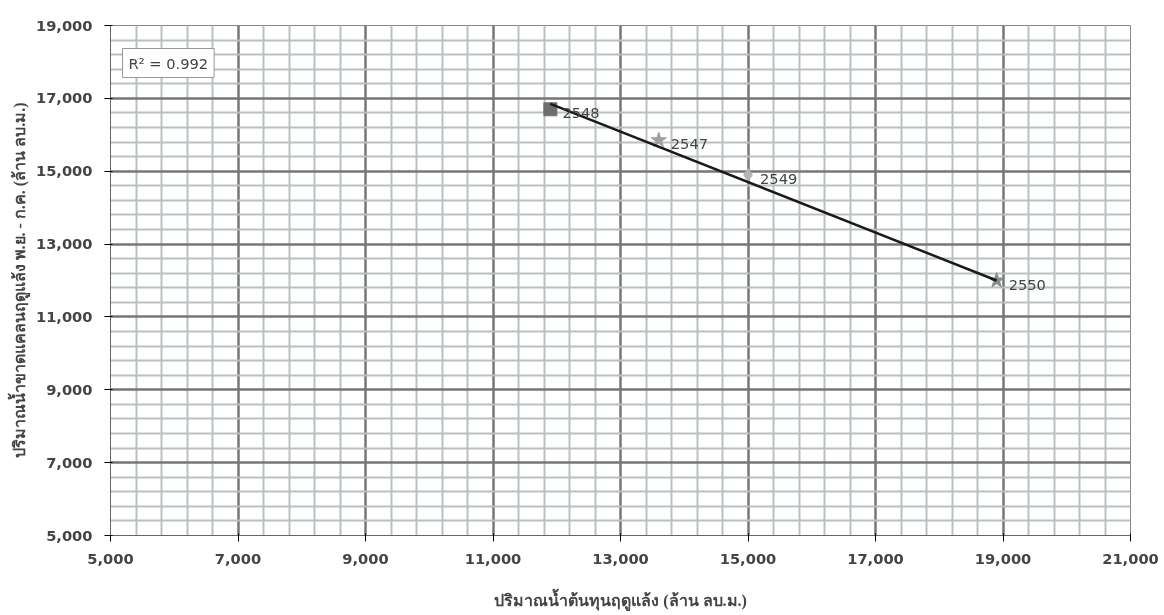  I want to click on y-tick-label: 5,000, so click(69, 535).